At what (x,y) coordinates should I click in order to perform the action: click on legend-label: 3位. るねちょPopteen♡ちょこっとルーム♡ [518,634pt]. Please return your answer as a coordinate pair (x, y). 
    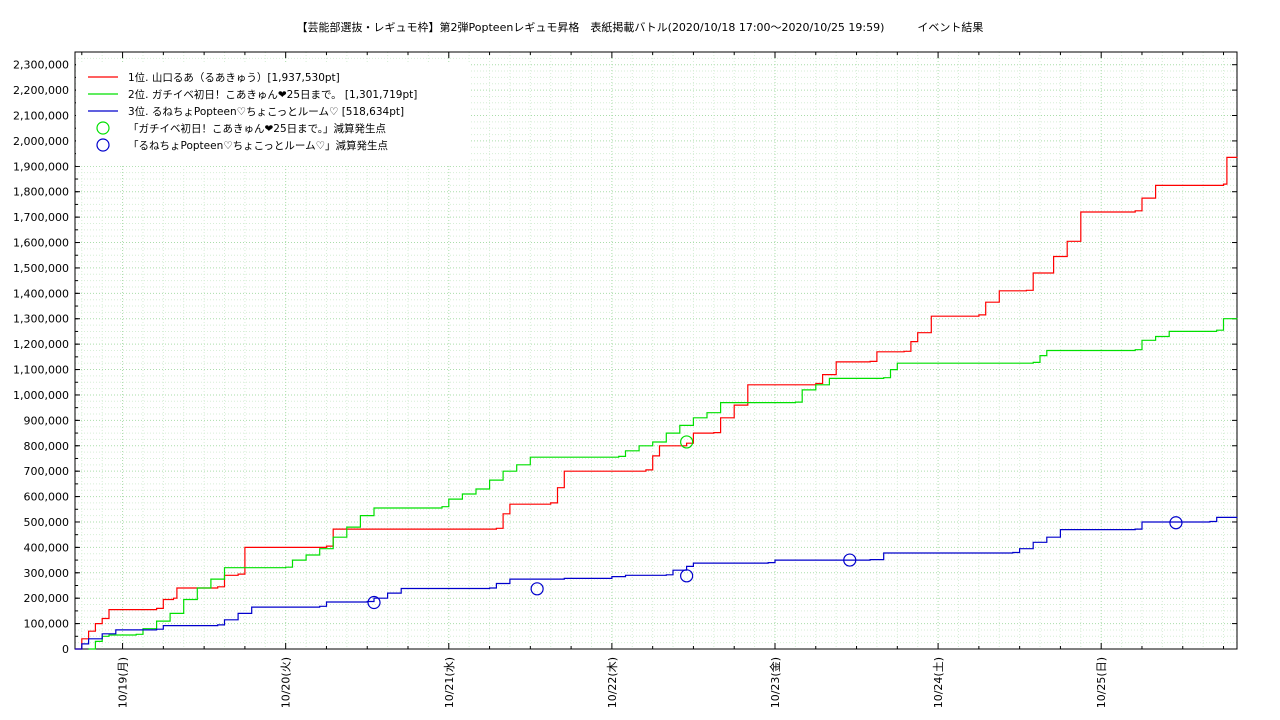
    Looking at the image, I should click on (266, 111).